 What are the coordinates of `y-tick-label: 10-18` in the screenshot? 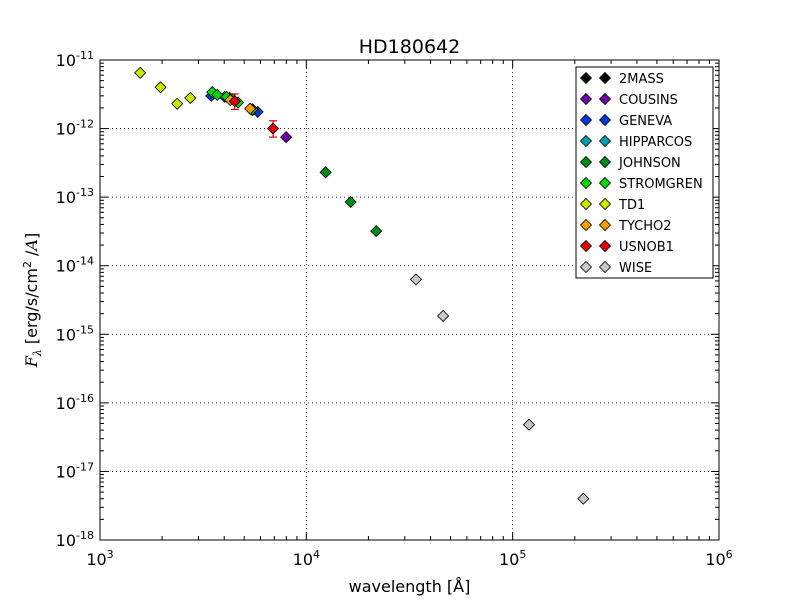 It's located at (75, 539).